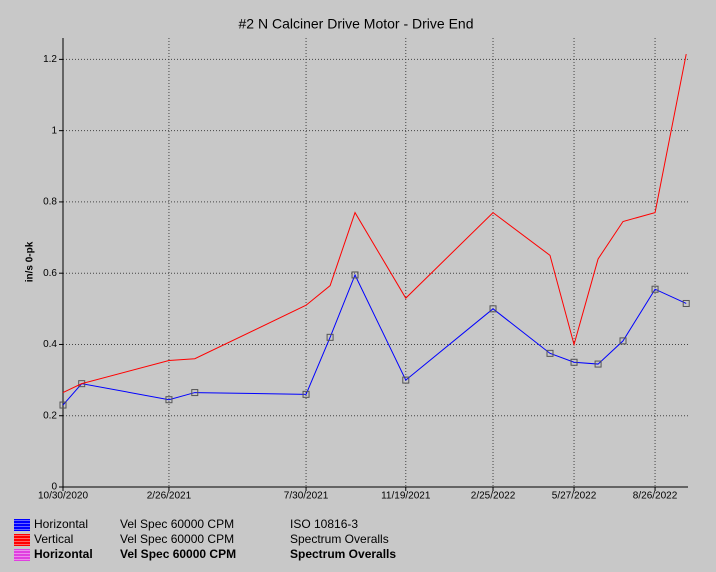  Describe the element at coordinates (169, 496) in the screenshot. I see `x-tick-label: 2/26/2021` at that location.